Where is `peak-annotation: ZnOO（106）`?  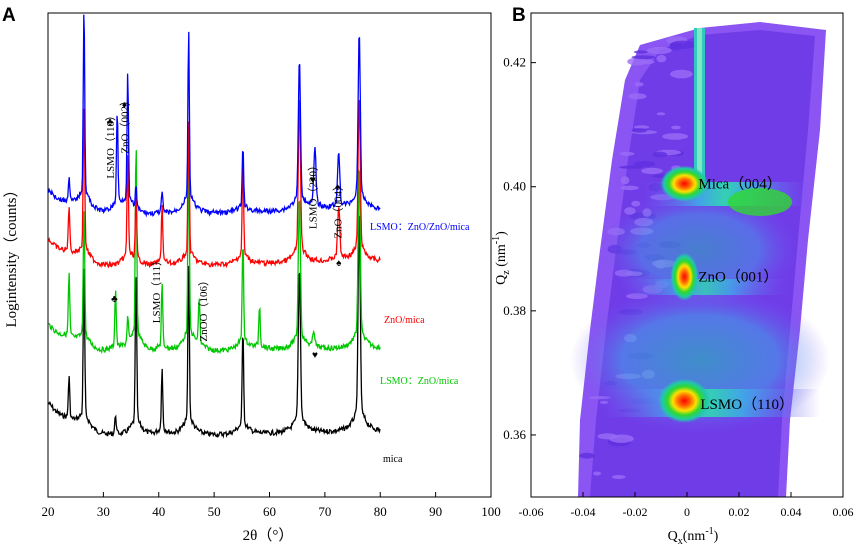 peak-annotation: ZnOO（106） is located at coordinates (203, 308).